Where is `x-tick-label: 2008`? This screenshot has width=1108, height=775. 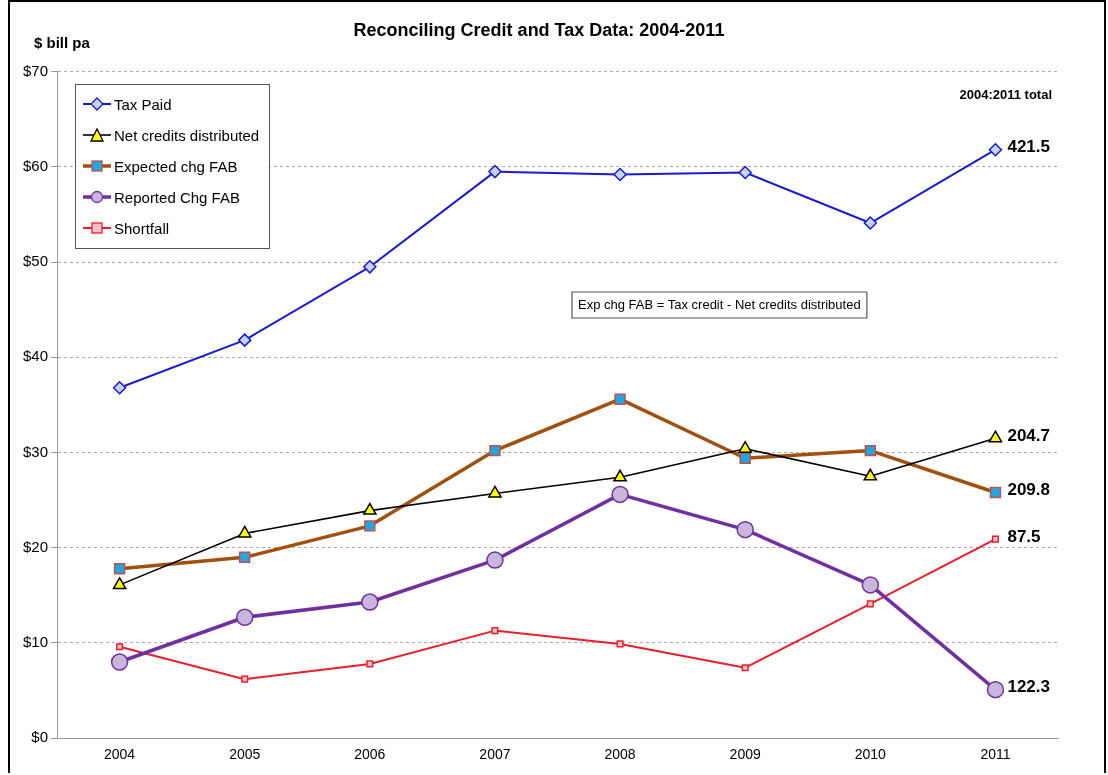 x-tick-label: 2008 is located at coordinates (620, 754).